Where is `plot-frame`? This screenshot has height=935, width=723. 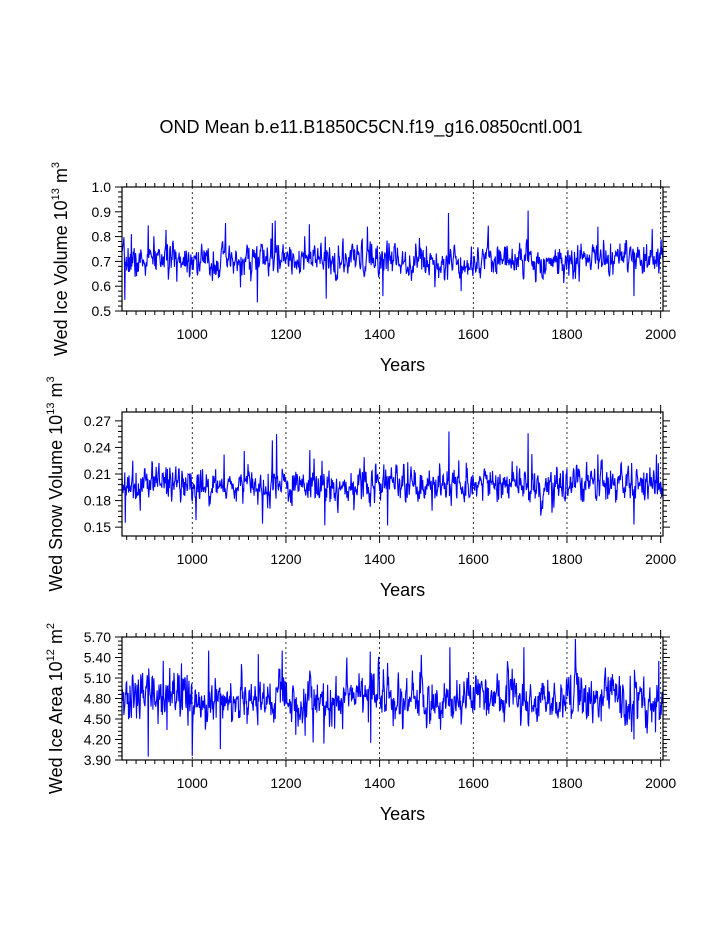
plot-frame is located at coordinates (392, 249).